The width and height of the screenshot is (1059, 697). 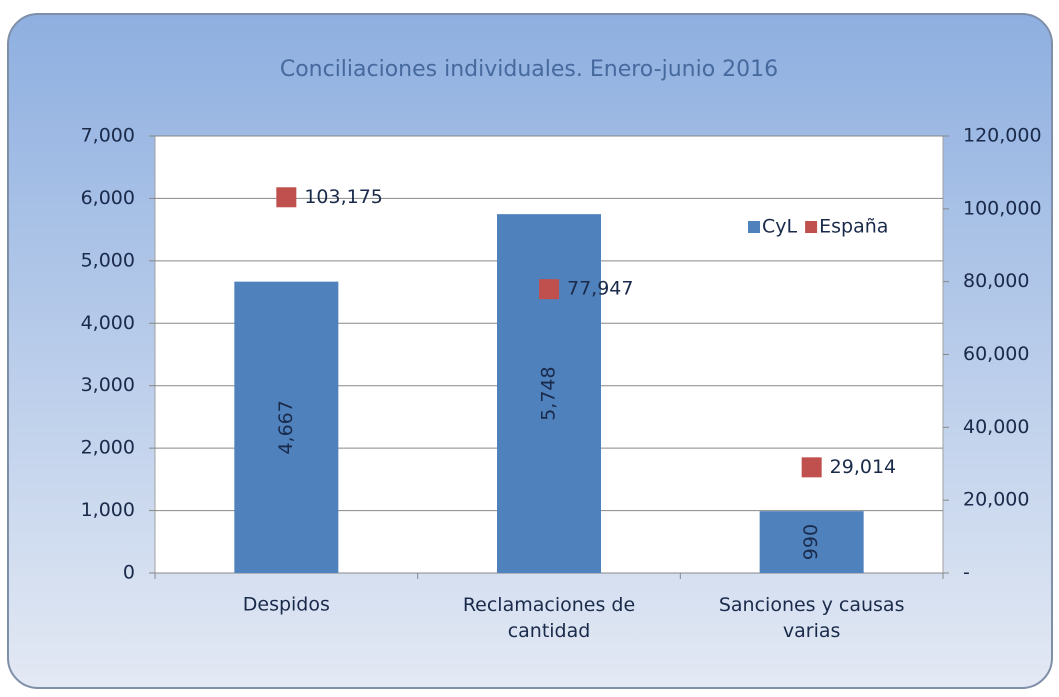 I want to click on y-tick-label: 0, so click(x=129, y=573).